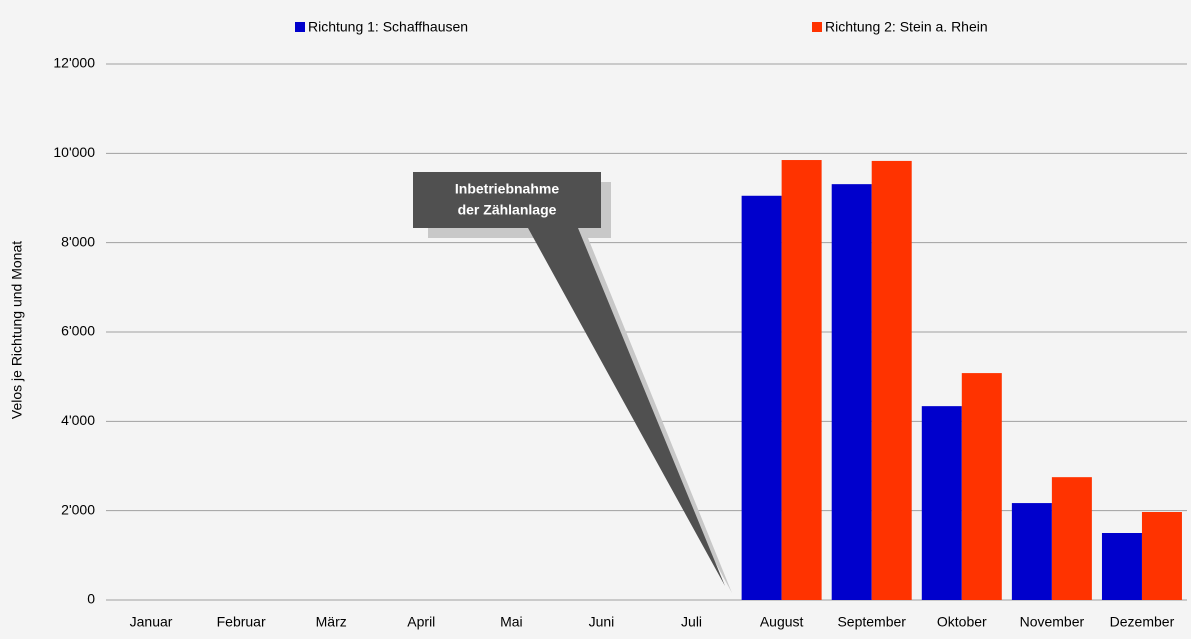 The width and height of the screenshot is (1191, 639). I want to click on legend-label: Richtung 2: Stein a. Rhein, so click(906, 27).